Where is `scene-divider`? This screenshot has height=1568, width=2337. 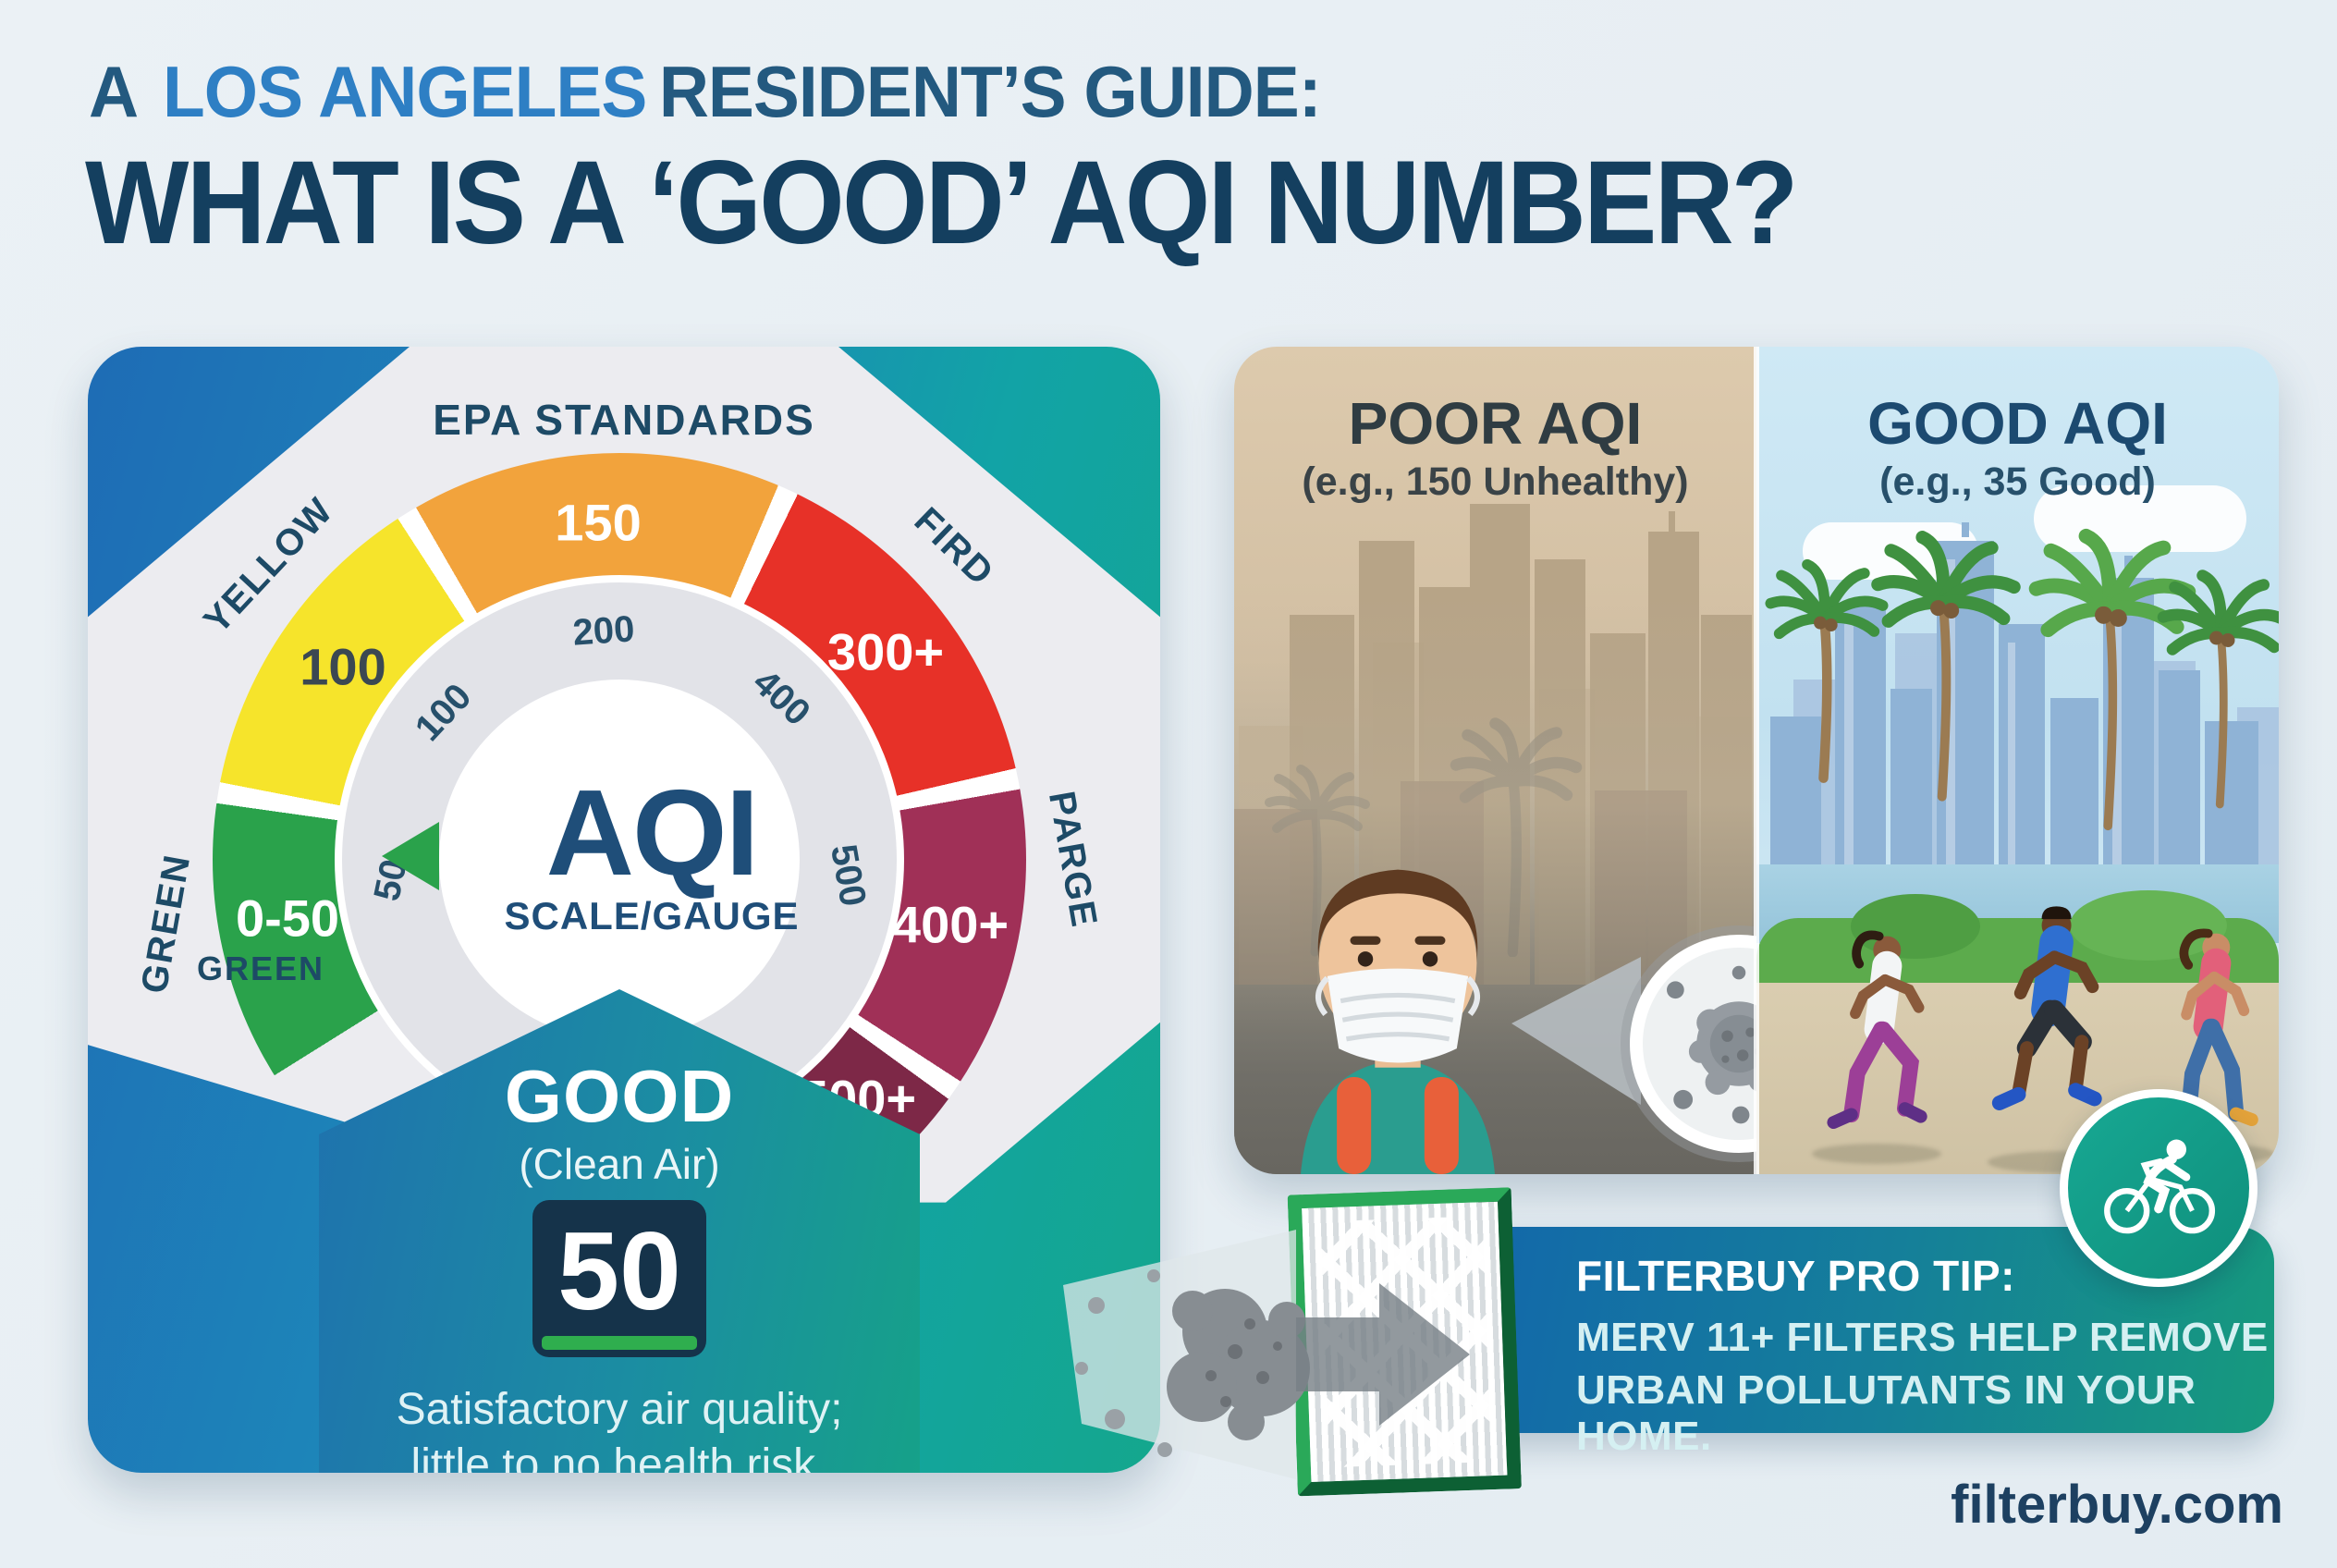 scene-divider is located at coordinates (1756, 761).